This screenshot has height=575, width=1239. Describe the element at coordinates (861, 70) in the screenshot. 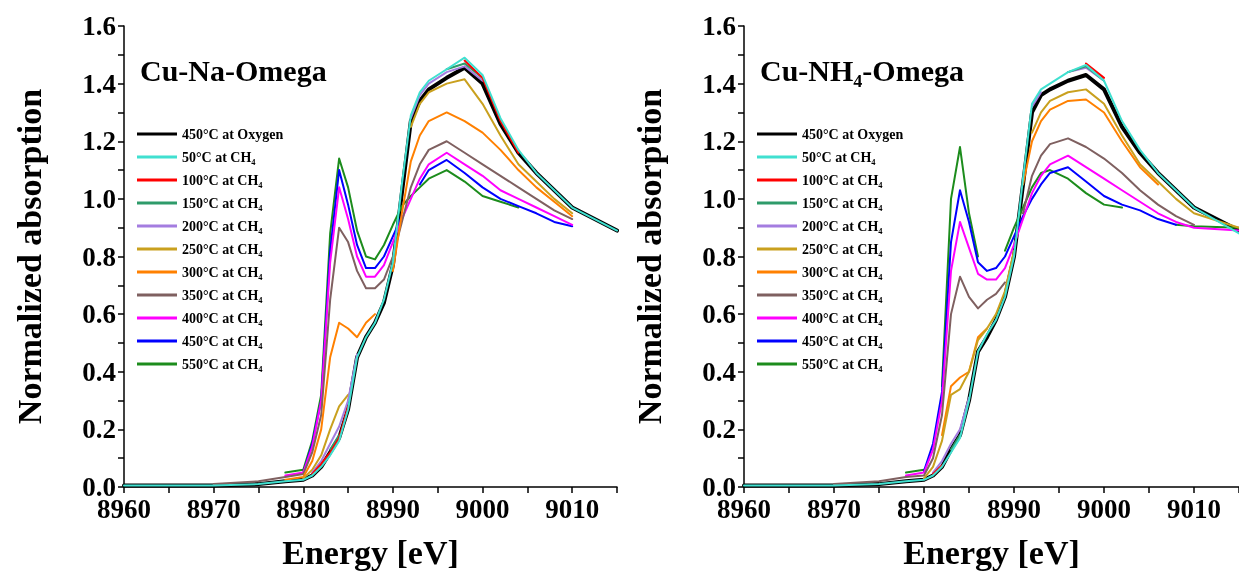

I see `text: Cu-NH₄-Omega` at that location.